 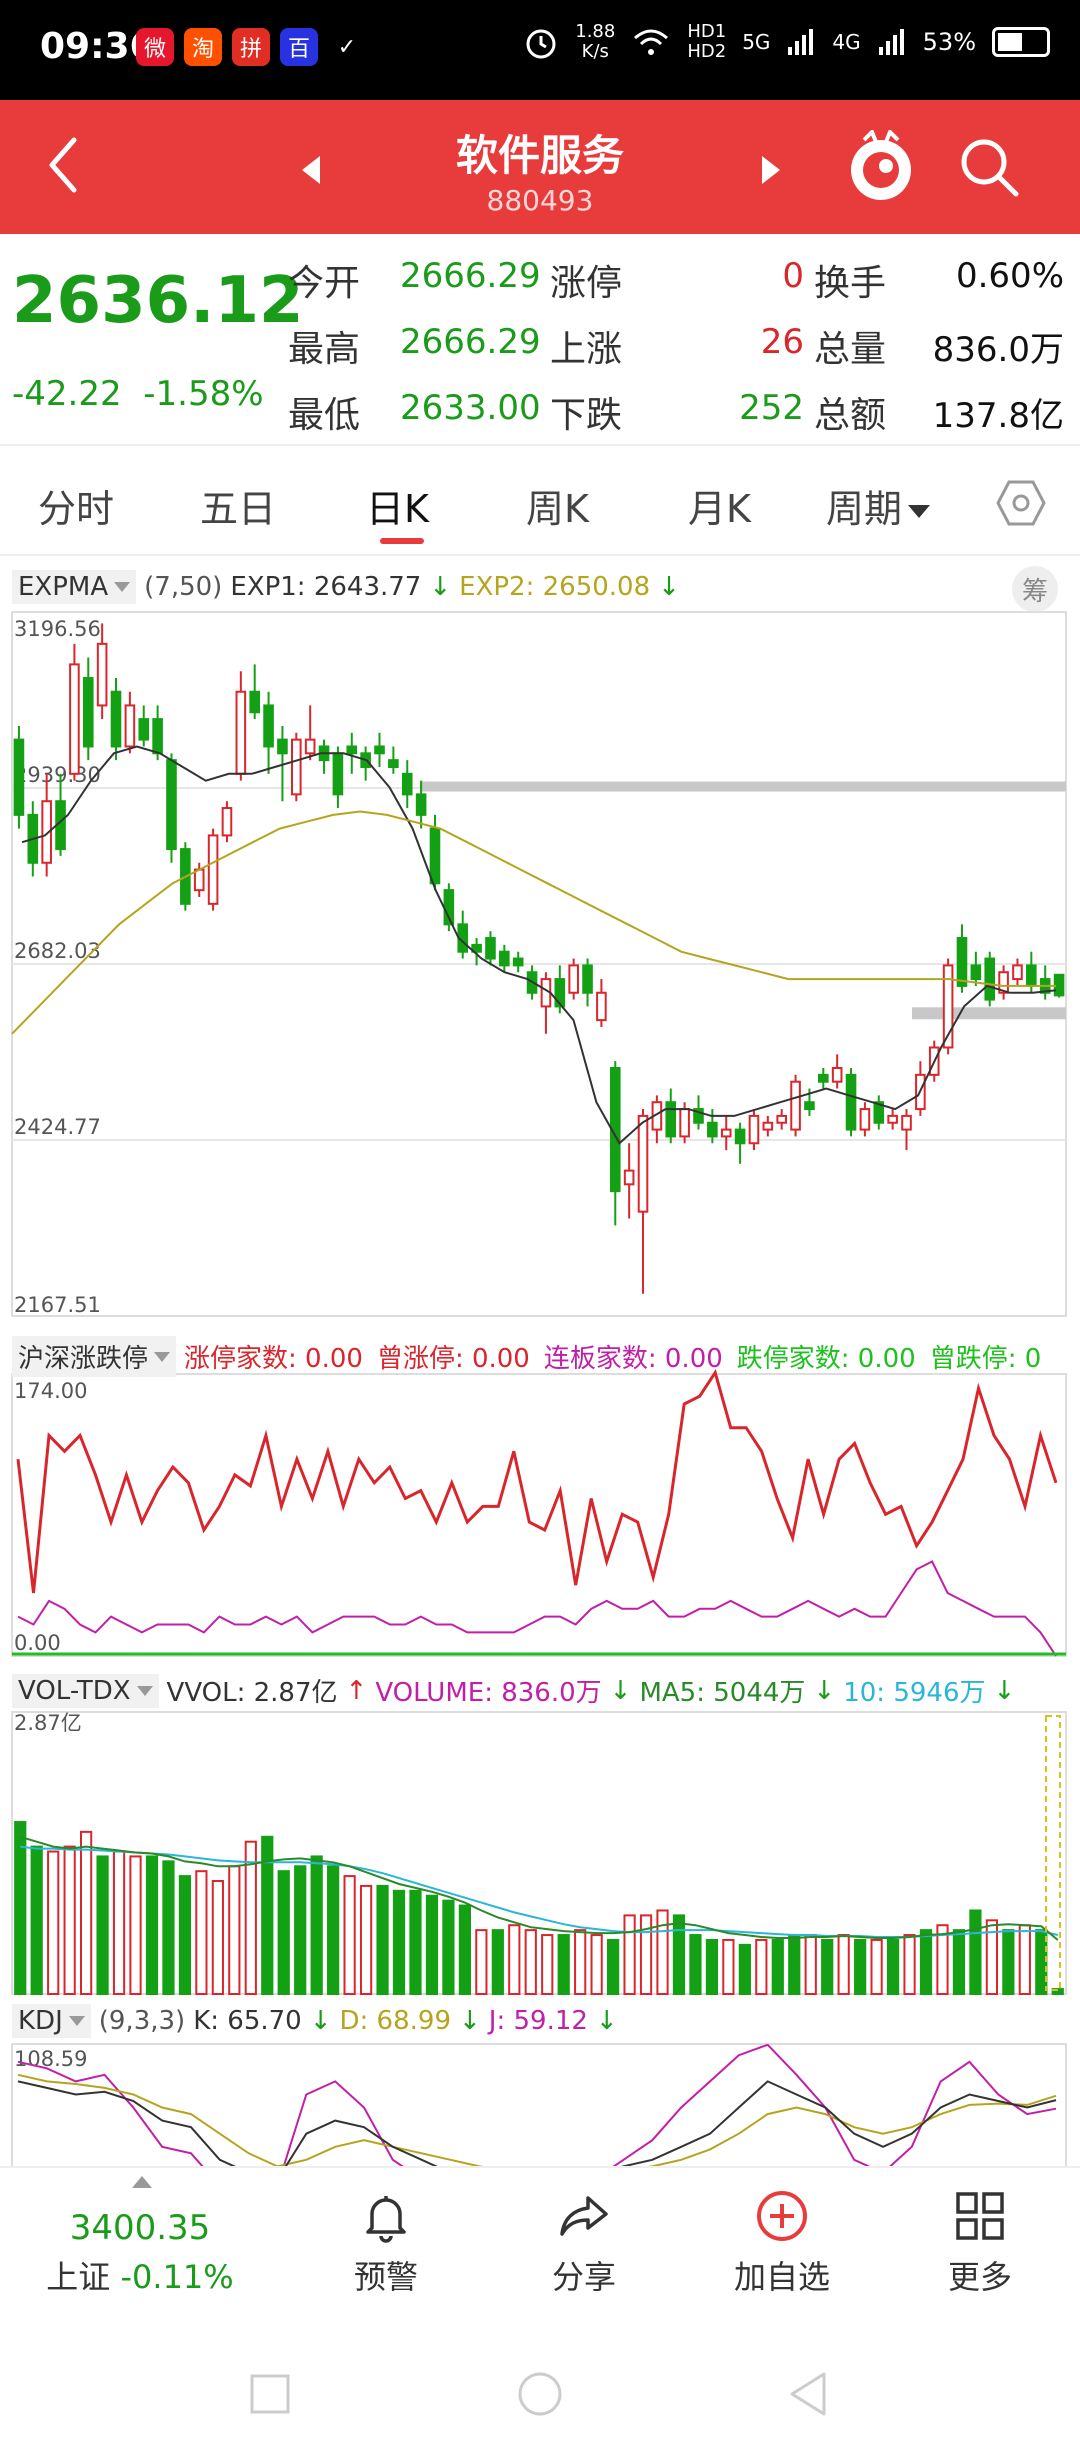 I want to click on tab-intraday: 分时, so click(x=76, y=509).